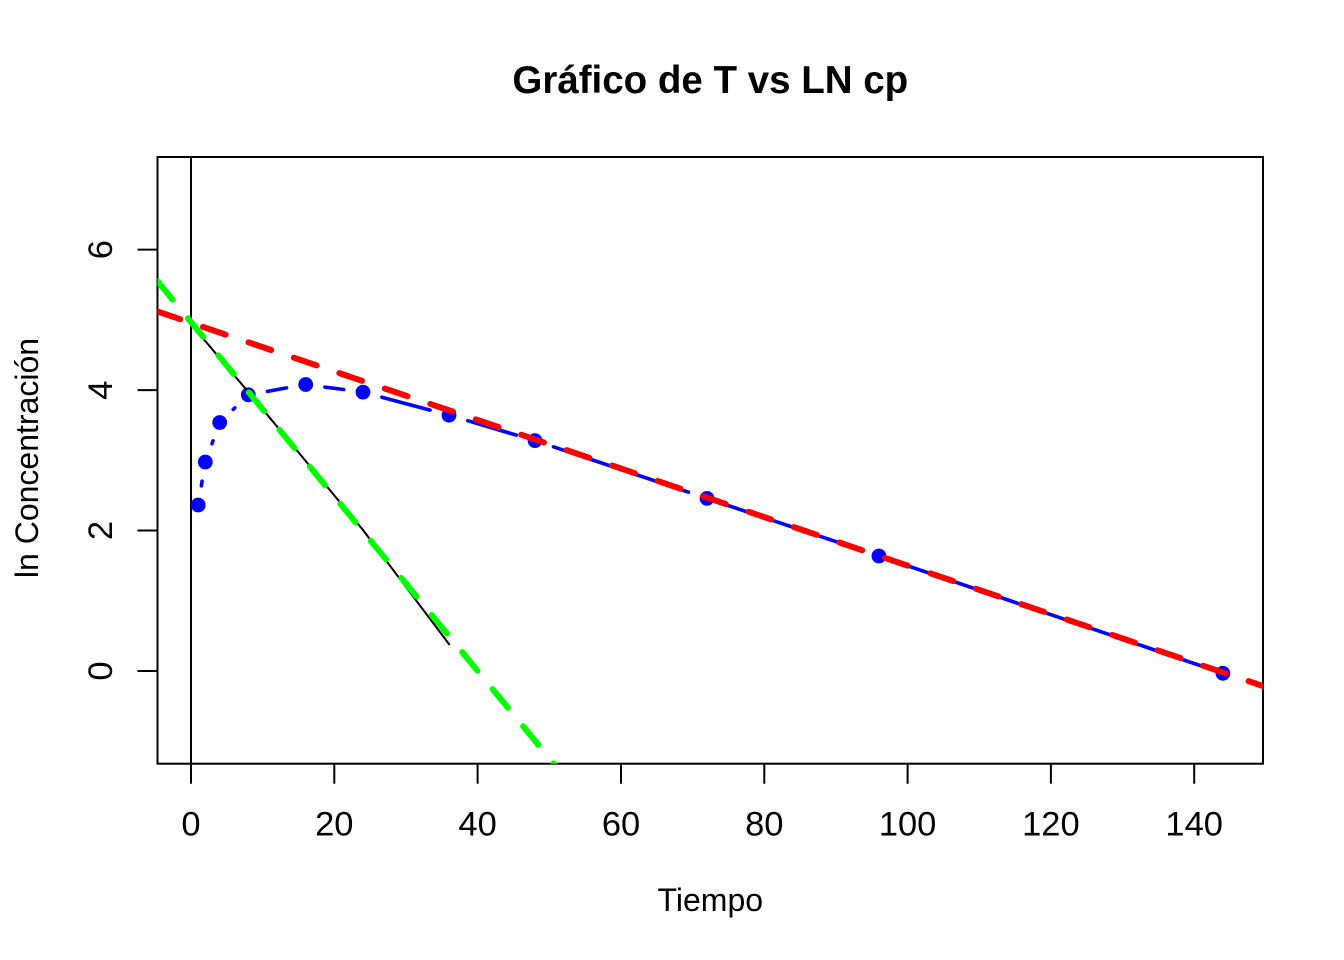 This screenshot has height=960, width=1344. Describe the element at coordinates (101, 249) in the screenshot. I see `svg-text: 6` at that location.